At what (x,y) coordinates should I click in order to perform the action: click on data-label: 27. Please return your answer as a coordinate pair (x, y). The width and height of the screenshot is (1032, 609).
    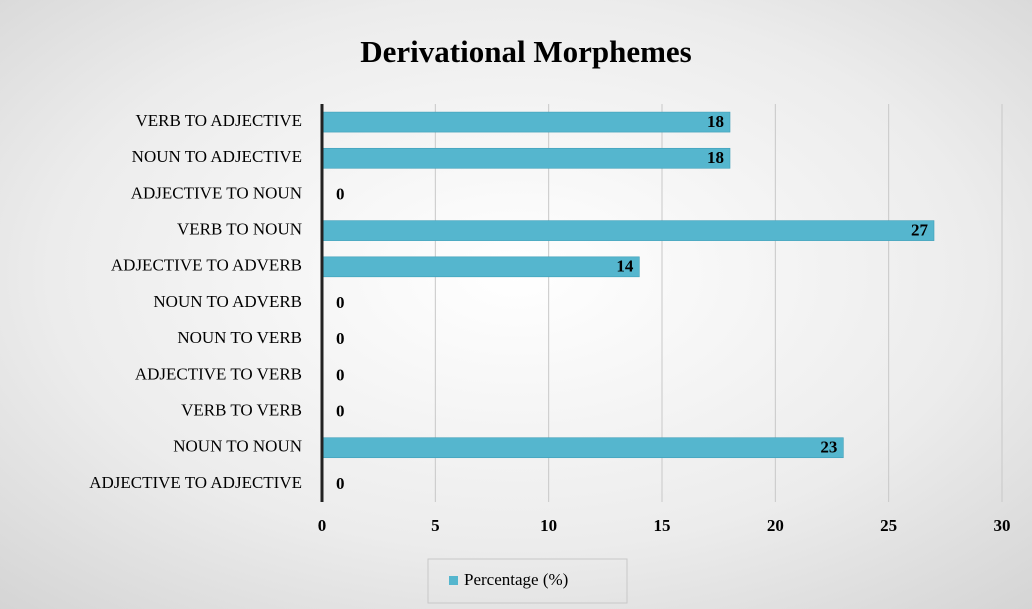
    Looking at the image, I should click on (920, 230).